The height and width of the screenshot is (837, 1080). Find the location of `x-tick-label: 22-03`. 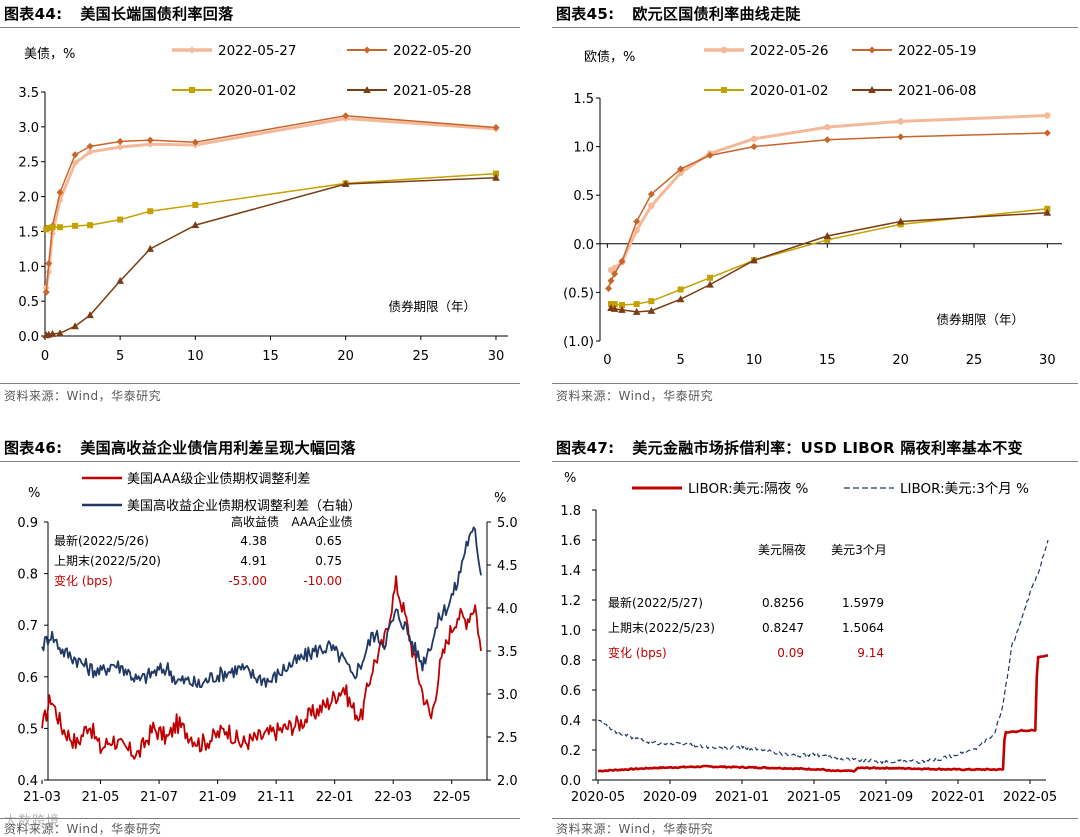

x-tick-label: 22-03 is located at coordinates (393, 797).